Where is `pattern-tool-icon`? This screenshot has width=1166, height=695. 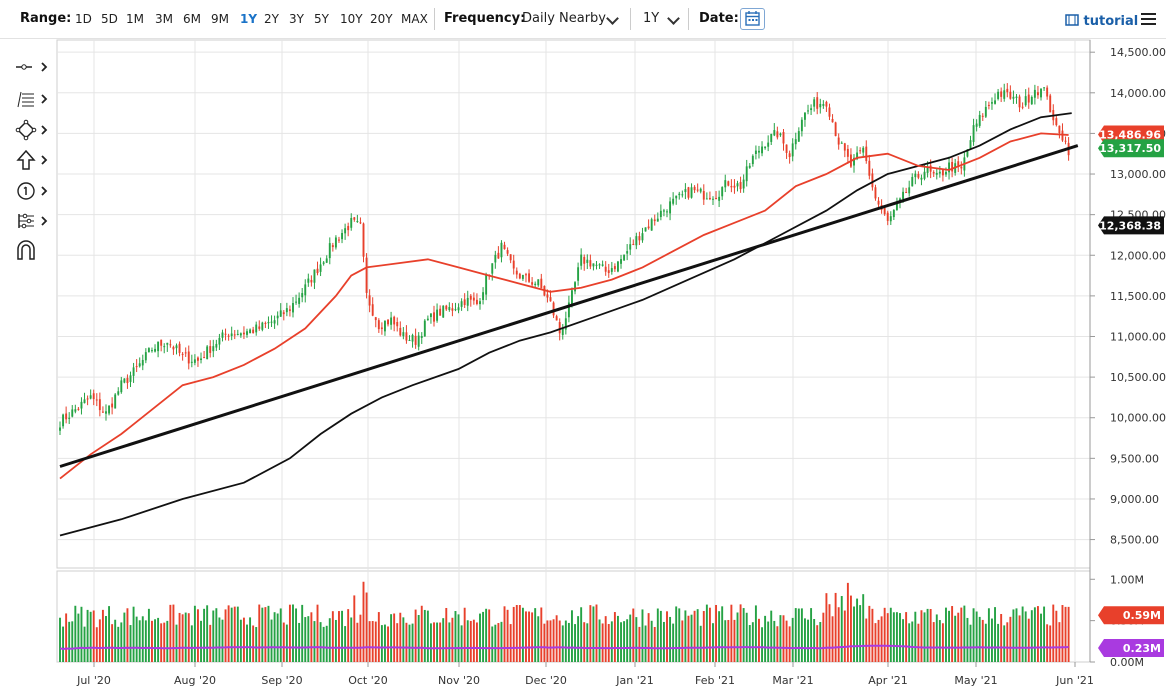
pattern-tool-icon is located at coordinates (33, 221).